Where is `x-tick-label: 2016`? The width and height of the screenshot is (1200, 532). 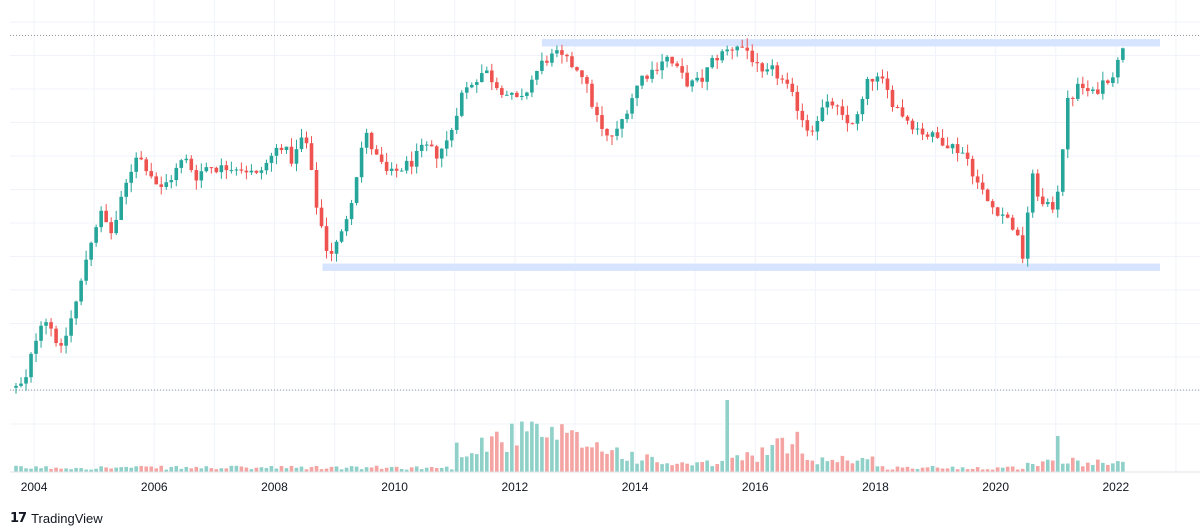
x-tick-label: 2016 is located at coordinates (755, 487).